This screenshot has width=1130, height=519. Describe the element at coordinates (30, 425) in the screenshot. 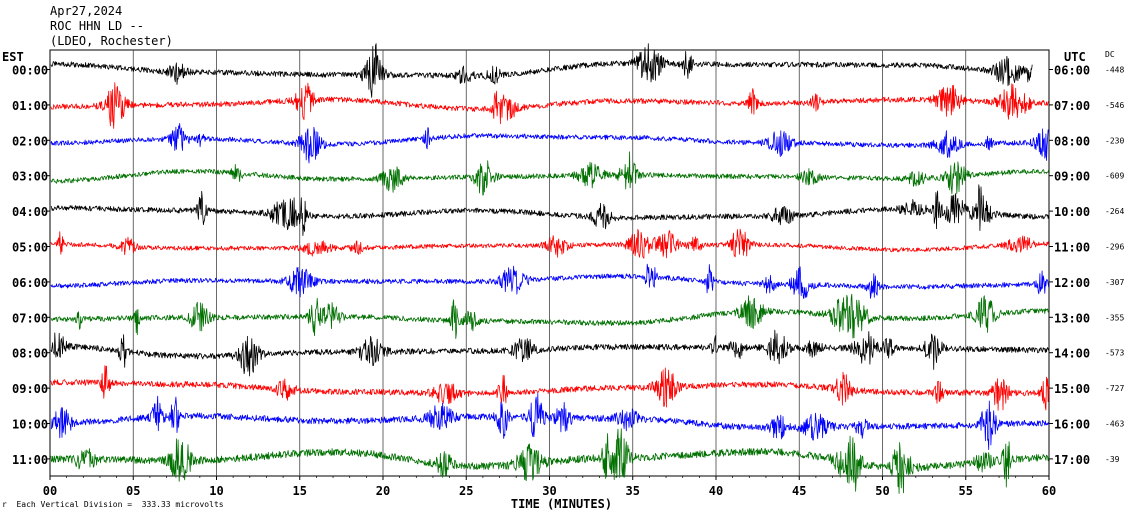

I see `left-time-label: 10:00` at that location.